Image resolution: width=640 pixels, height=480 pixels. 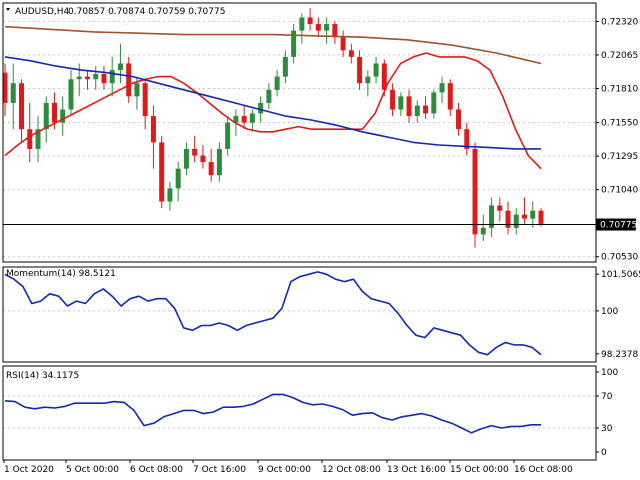 What do you see at coordinates (619, 157) in the screenshot?
I see `price-axis-label: 0.71295` at bounding box center [619, 157].